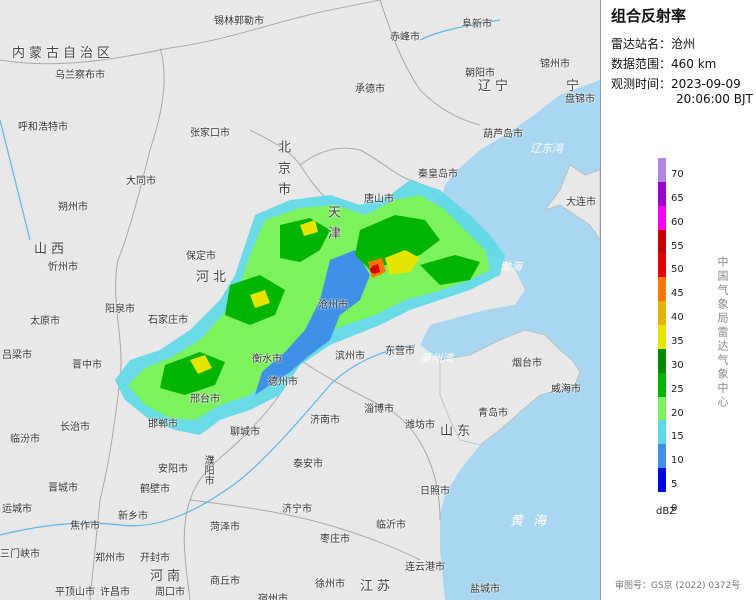 The height and width of the screenshot is (600, 756). Describe the element at coordinates (677, 389) in the screenshot. I see `legend-tick-label: 25` at that location.